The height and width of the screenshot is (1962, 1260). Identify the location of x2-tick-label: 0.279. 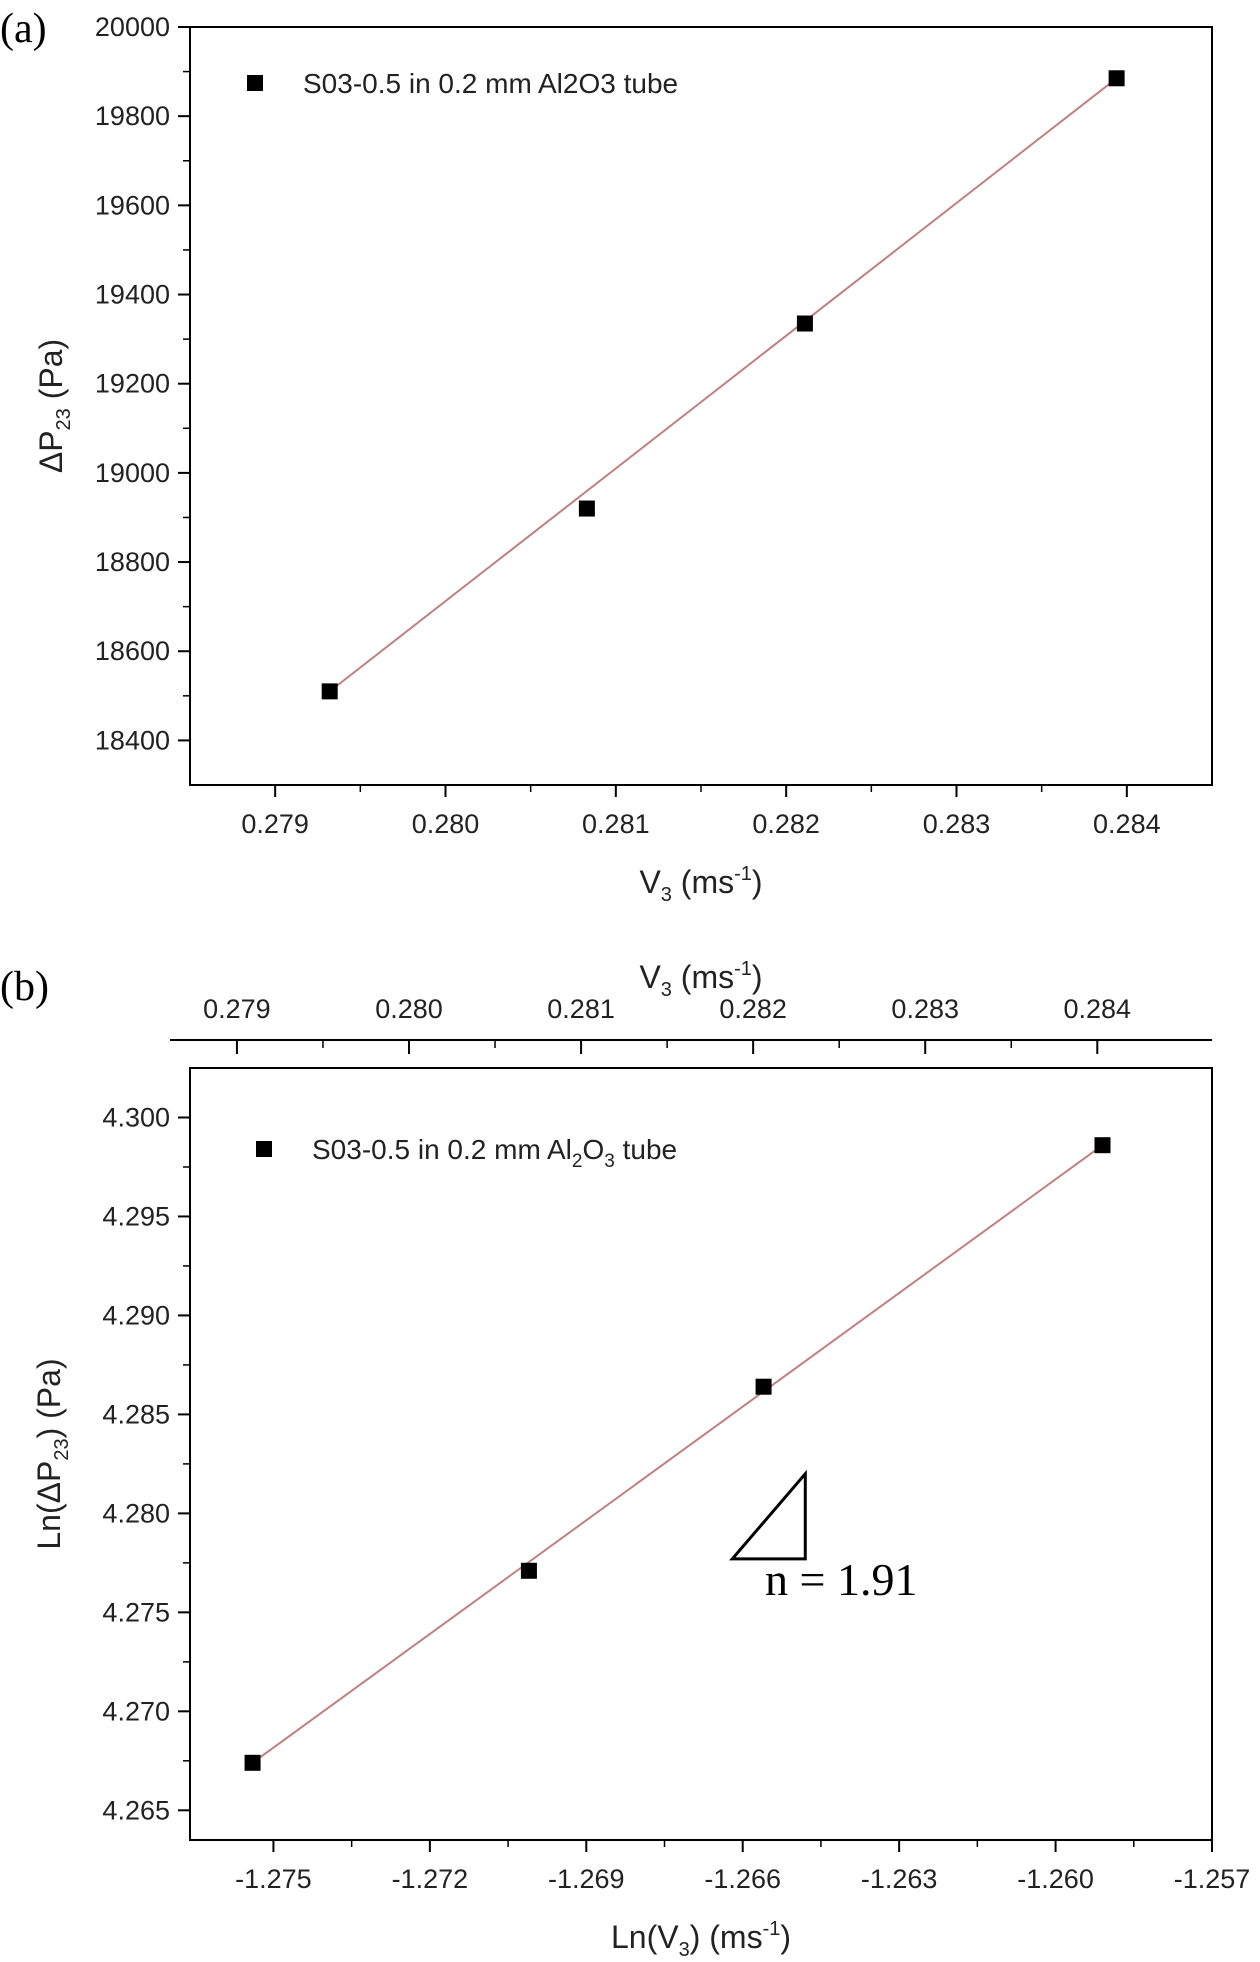
(237, 1009).